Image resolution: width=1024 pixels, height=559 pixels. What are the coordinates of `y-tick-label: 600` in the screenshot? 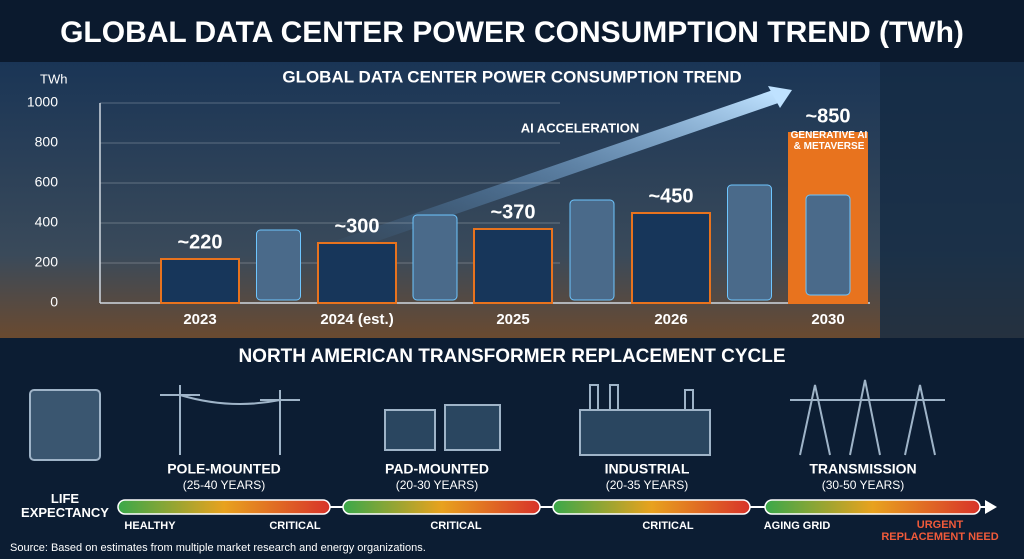 It's located at (47, 182).